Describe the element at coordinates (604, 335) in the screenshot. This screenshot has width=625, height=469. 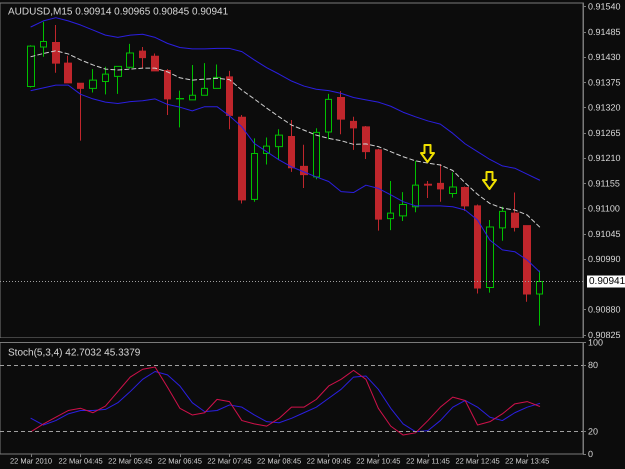
I see `y-tick-label: 0.90825` at that location.